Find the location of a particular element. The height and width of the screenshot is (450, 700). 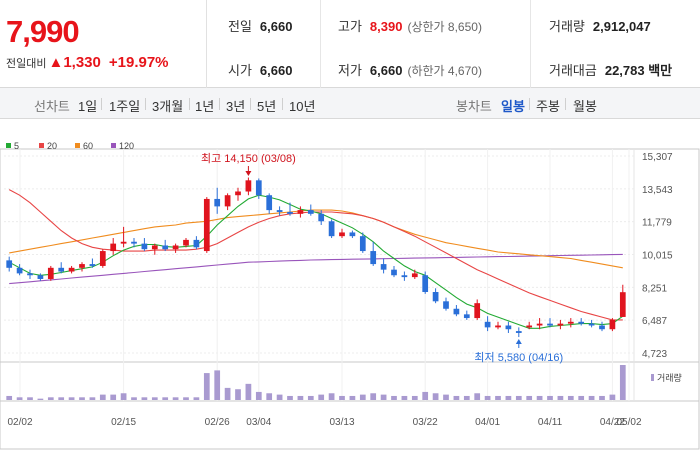

stat-value: 6,660 is located at coordinates (386, 70).